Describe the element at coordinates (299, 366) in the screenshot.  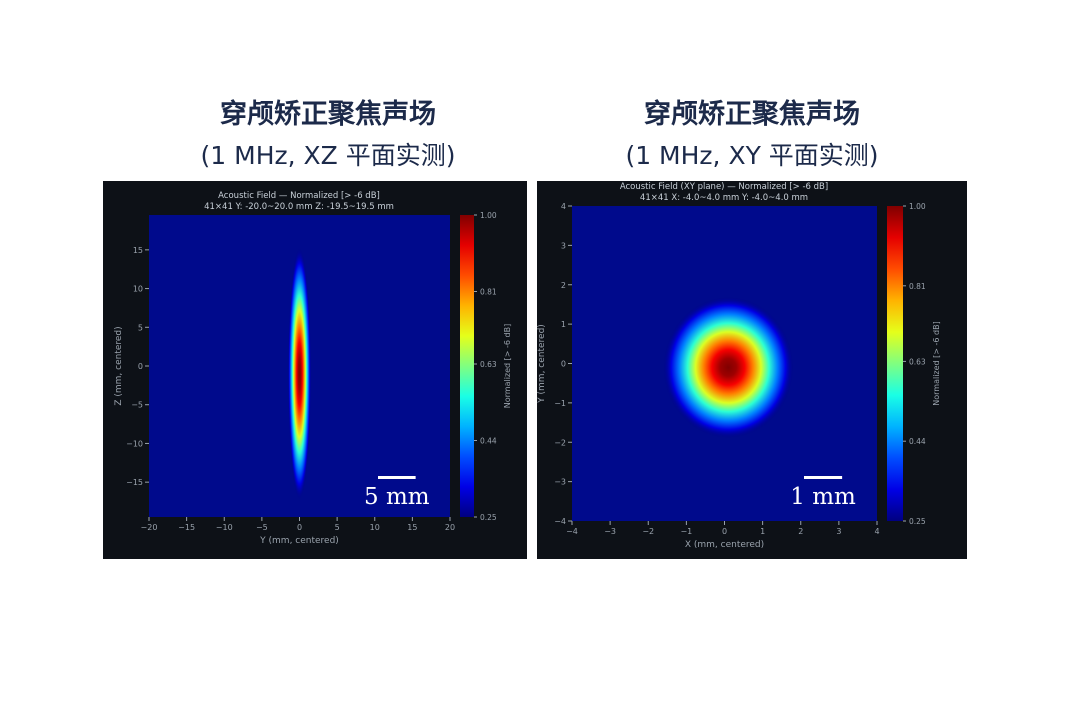
I see `xz-focal-spot` at that location.